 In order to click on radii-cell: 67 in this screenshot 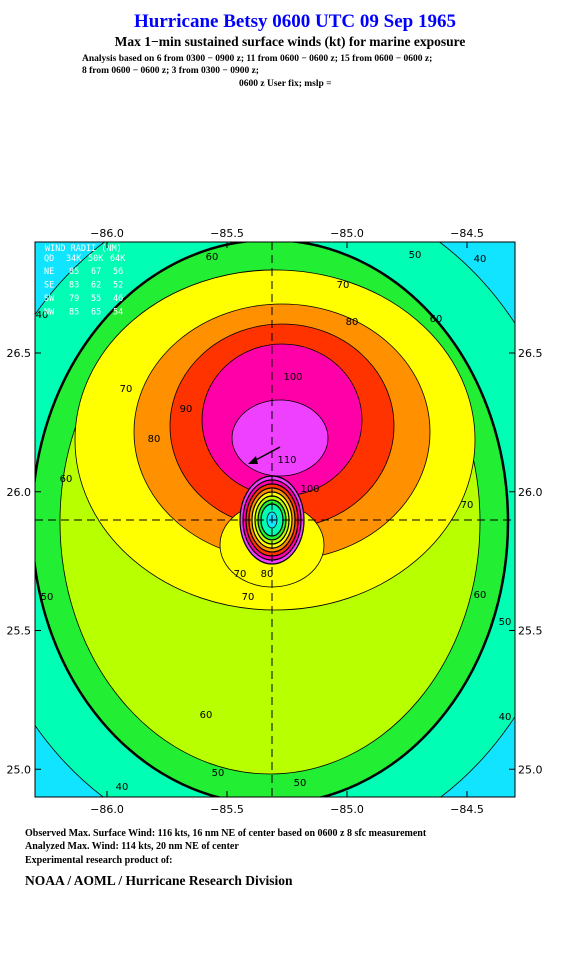, I will do `click(96, 272)`.